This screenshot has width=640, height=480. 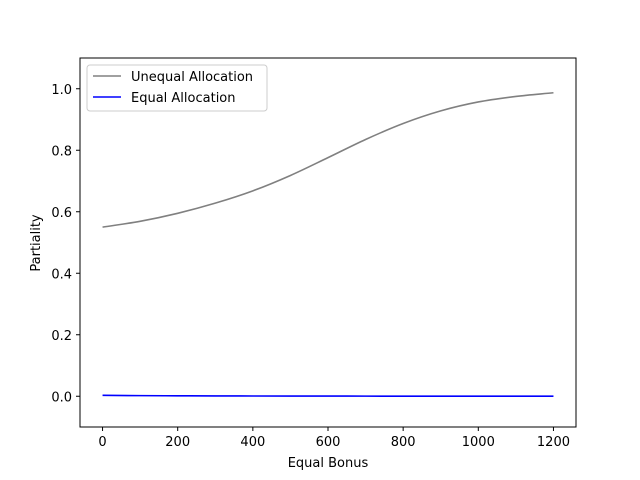 I want to click on legend-label: Unequal Allocation, so click(x=192, y=77).